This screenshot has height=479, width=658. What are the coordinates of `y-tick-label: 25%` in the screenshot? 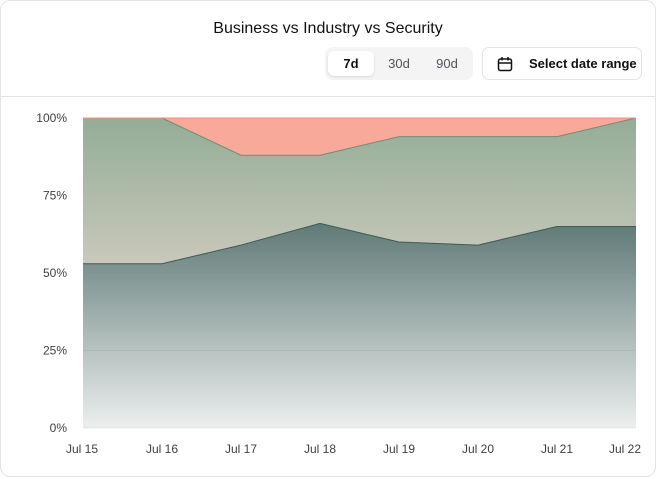 It's located at (55, 351).